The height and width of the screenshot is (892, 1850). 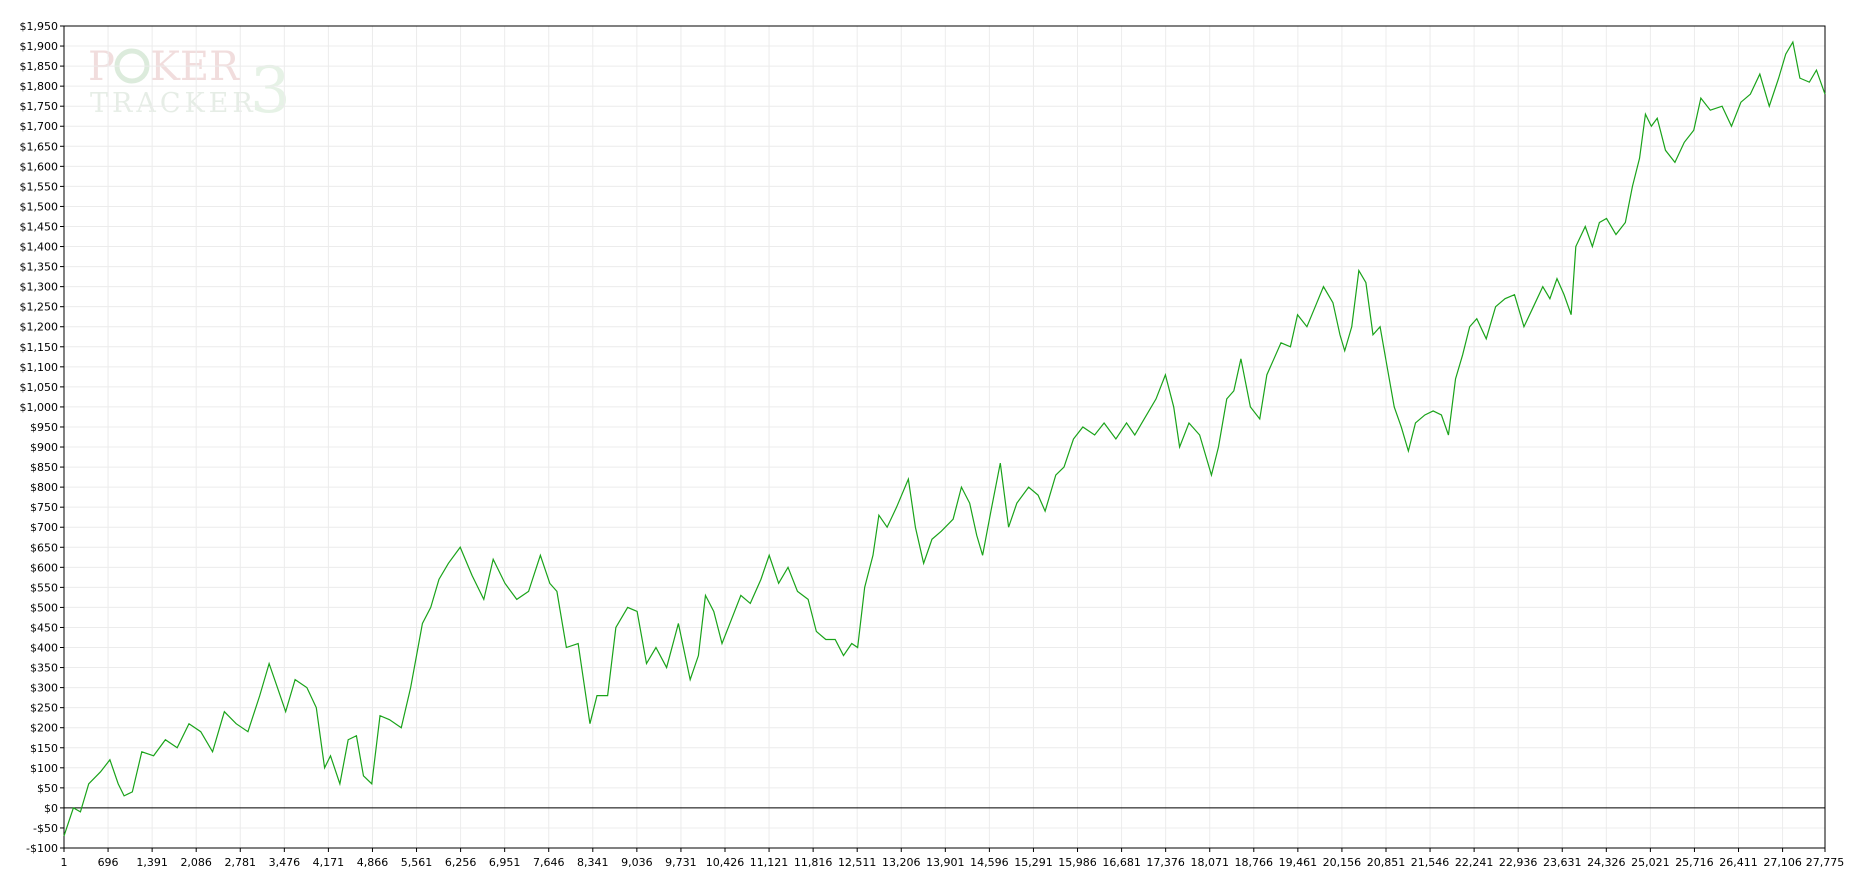 What do you see at coordinates (1077, 862) in the screenshot?
I see `x-tick-label: 15,986` at bounding box center [1077, 862].